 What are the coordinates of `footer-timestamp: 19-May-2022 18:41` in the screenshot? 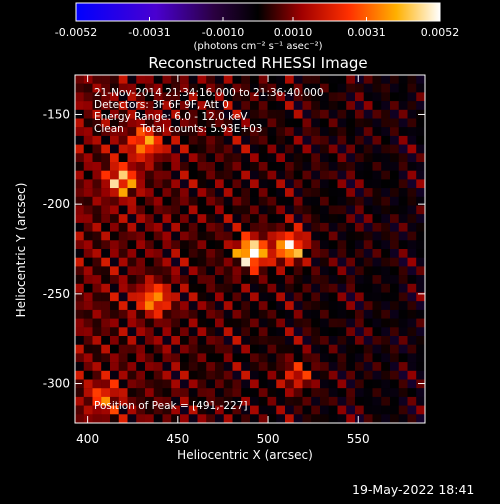 It's located at (413, 489).